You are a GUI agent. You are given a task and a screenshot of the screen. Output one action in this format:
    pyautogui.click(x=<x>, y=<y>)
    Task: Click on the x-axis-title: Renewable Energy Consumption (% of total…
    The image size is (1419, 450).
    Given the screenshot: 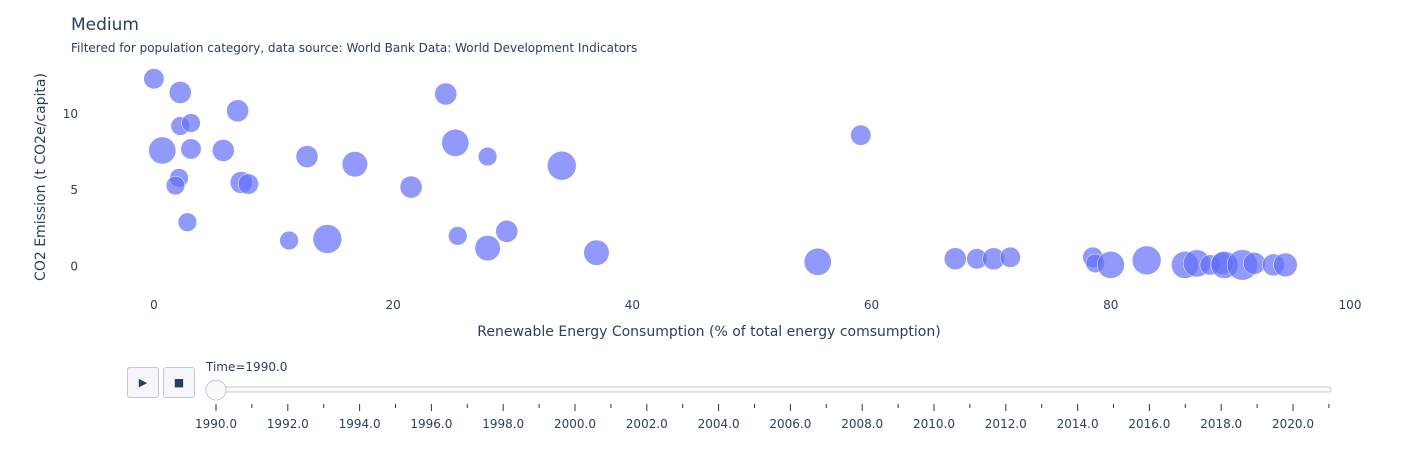 What is the action you would take?
    pyautogui.click(x=708, y=332)
    